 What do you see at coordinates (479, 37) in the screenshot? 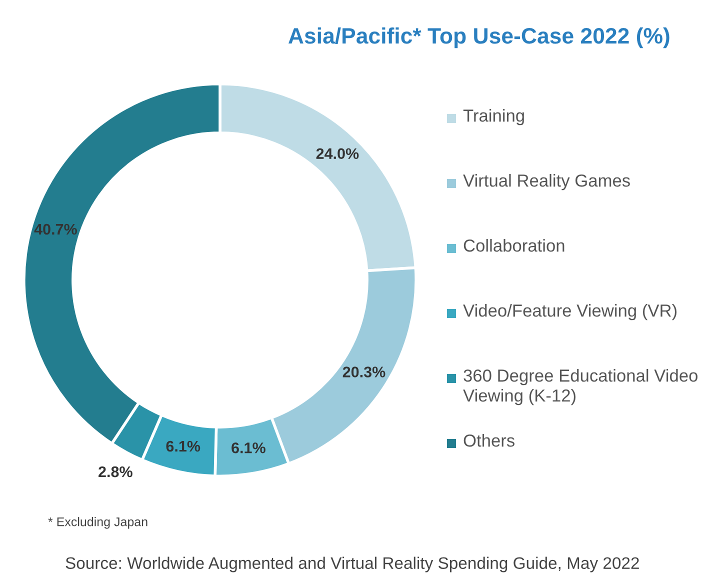
I see `chart-title: Asia/Pacific* Top Use-Case 2022 (%)` at bounding box center [479, 37].